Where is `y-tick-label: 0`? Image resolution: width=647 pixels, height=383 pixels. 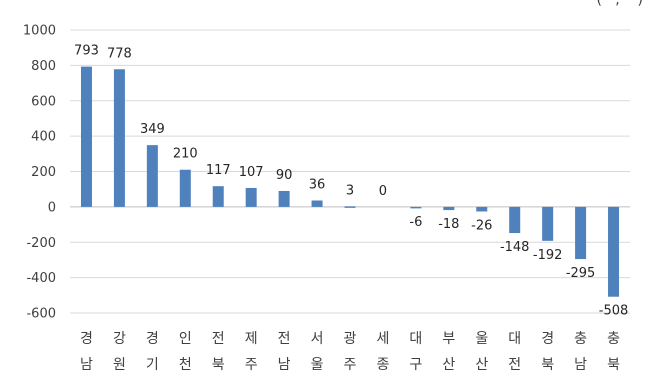
y-tick-label: 0 is located at coordinates (52, 207).